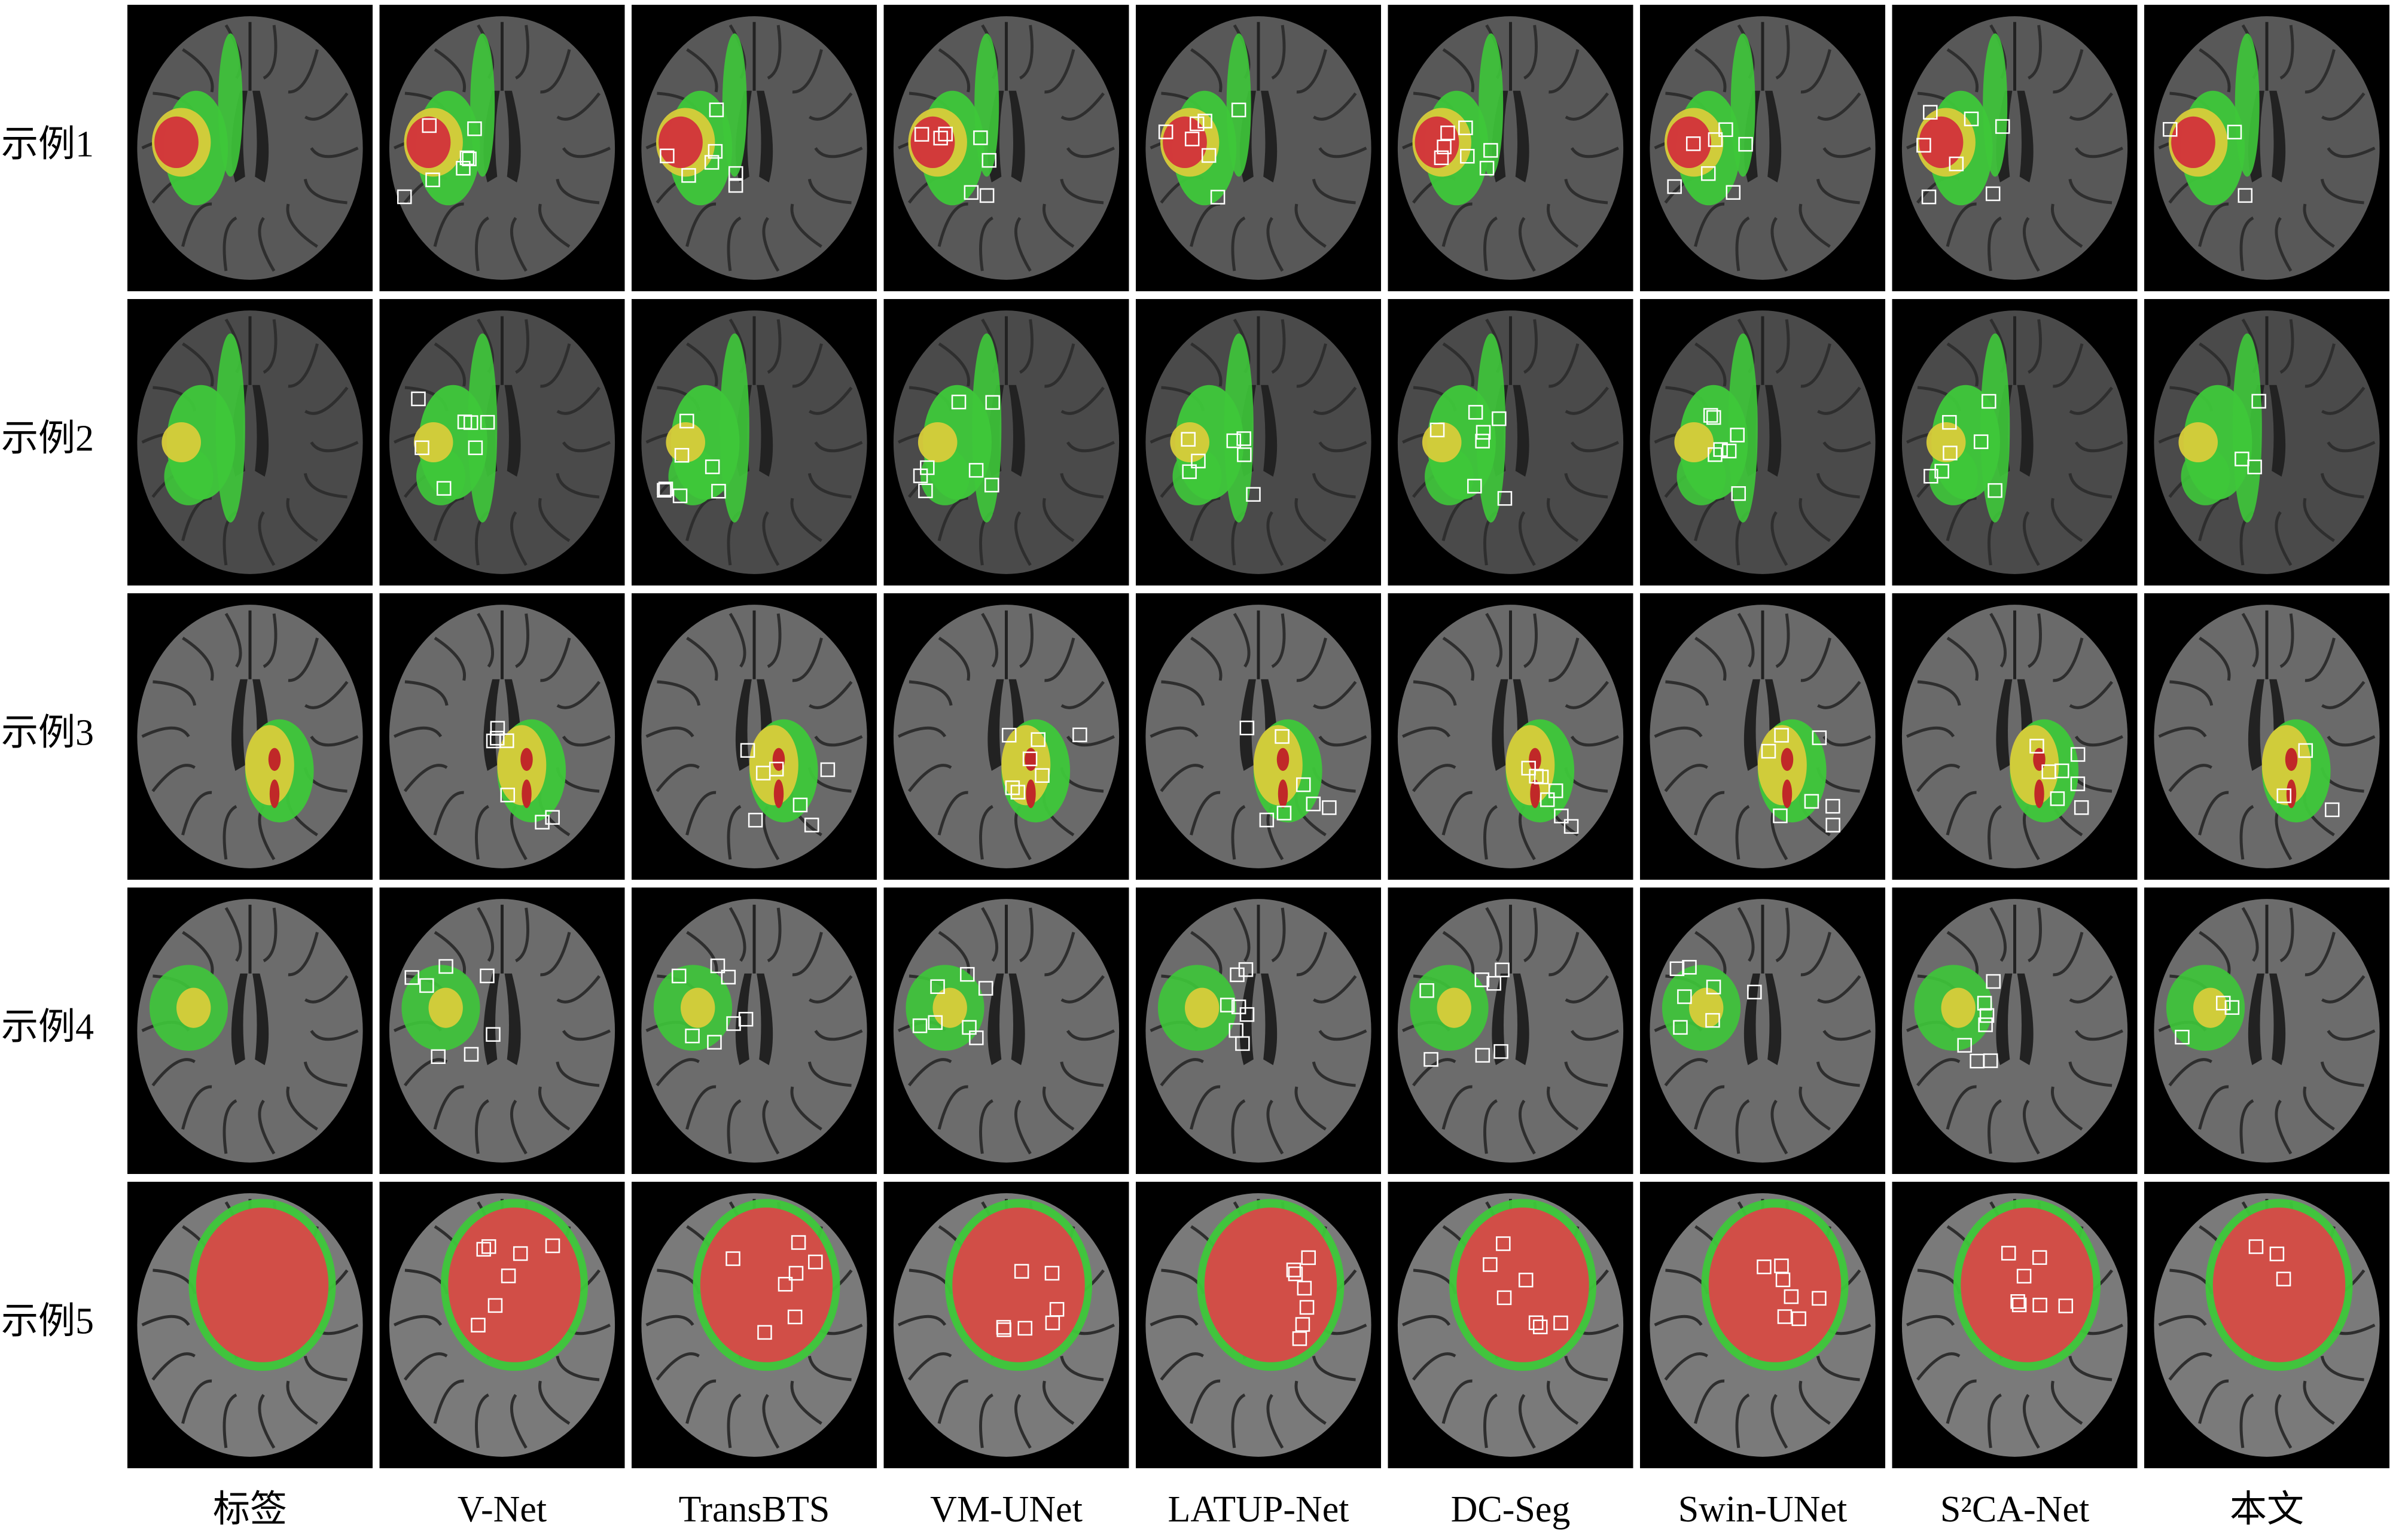  What do you see at coordinates (250, 1509) in the screenshot?
I see `column-label: 标签` at bounding box center [250, 1509].